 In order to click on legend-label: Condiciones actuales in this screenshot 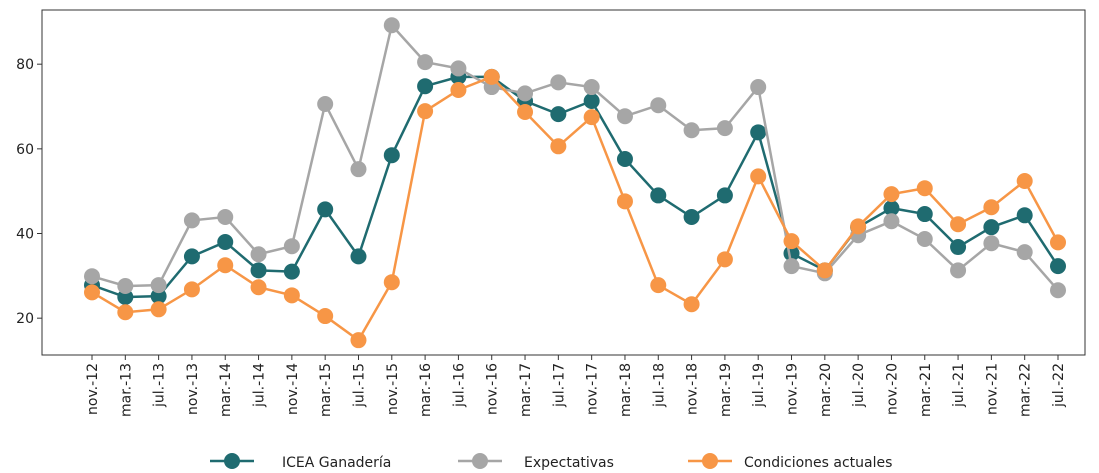, I will do `click(818, 463)`.